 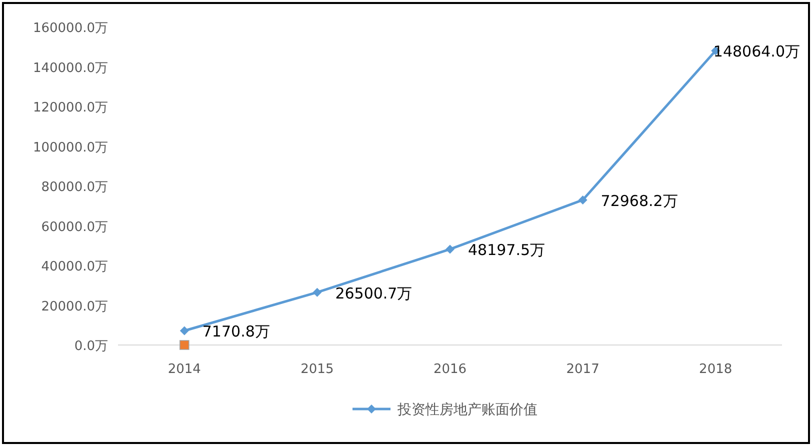 What do you see at coordinates (74, 227) in the screenshot?
I see `y-tick-label: 60000.0万` at bounding box center [74, 227].